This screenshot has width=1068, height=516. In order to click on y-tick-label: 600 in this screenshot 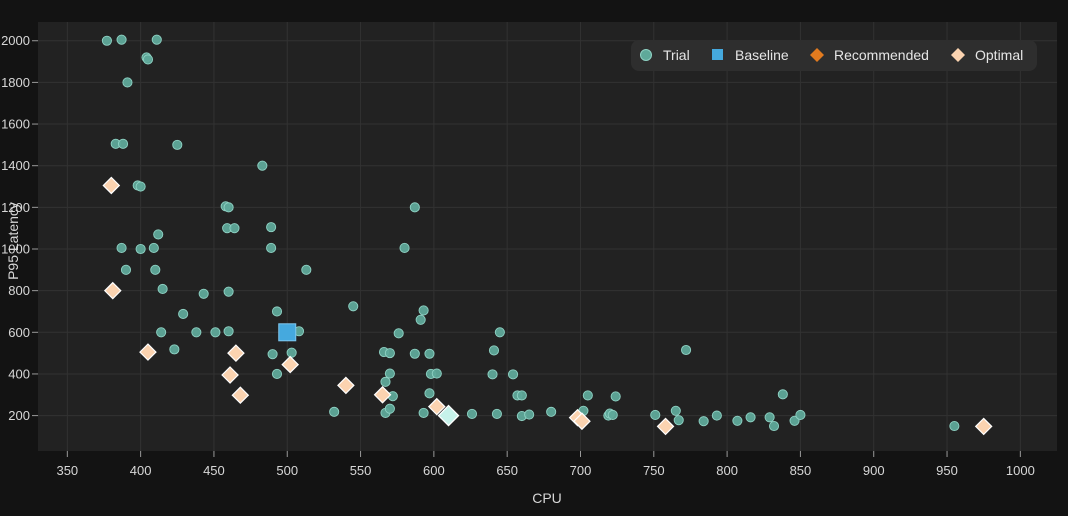, I will do `click(19, 332)`.